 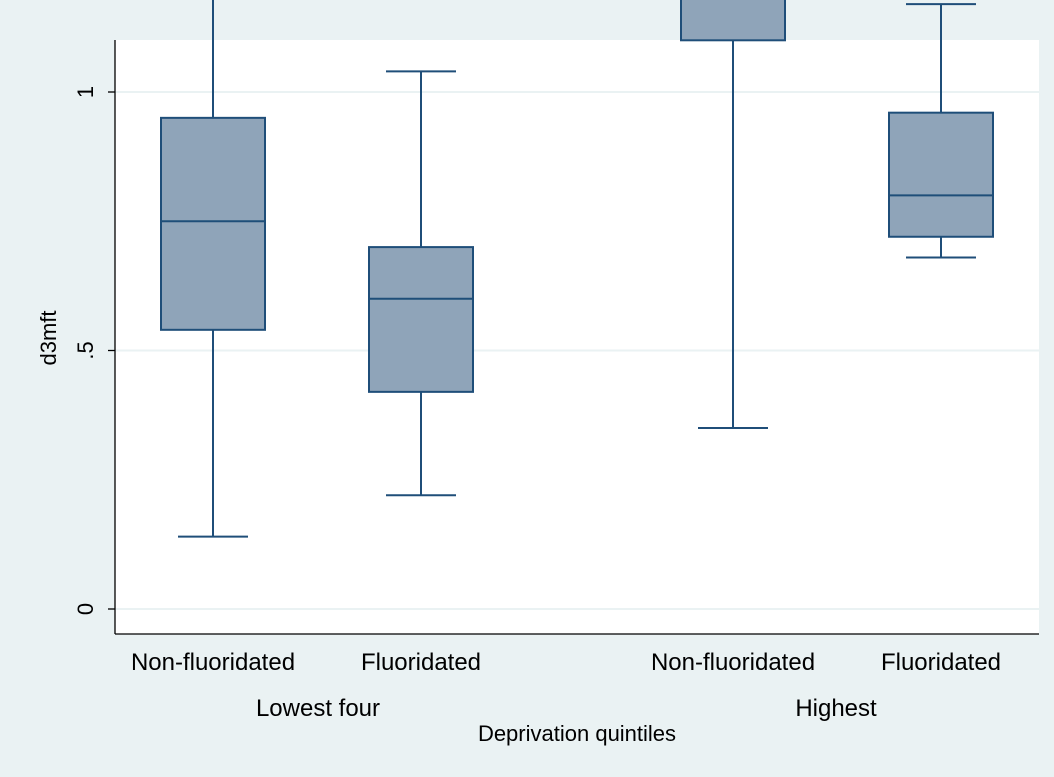 I want to click on y-axis-title: d3mft, so click(x=48, y=337).